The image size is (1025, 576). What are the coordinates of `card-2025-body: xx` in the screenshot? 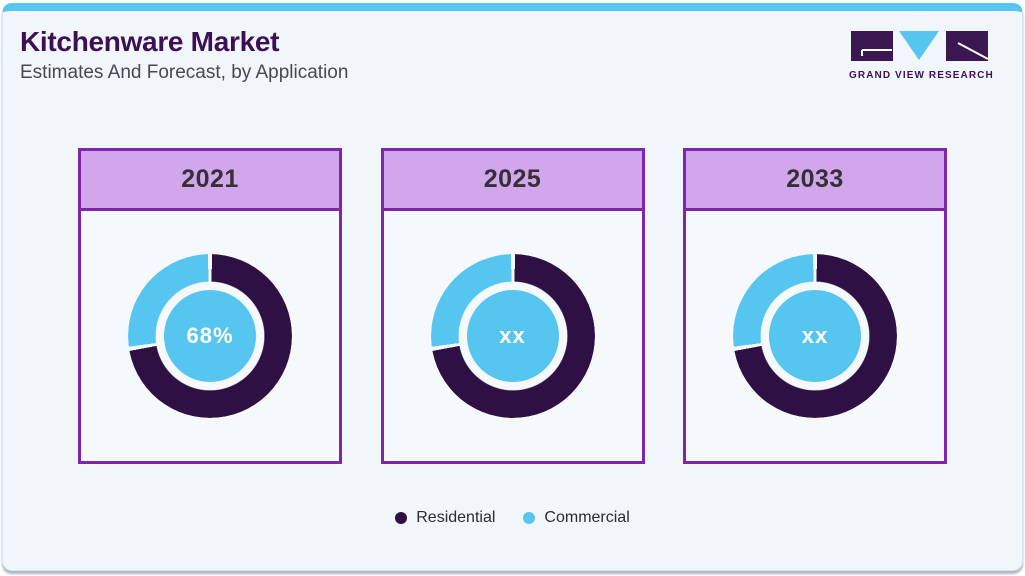 It's located at (513, 336).